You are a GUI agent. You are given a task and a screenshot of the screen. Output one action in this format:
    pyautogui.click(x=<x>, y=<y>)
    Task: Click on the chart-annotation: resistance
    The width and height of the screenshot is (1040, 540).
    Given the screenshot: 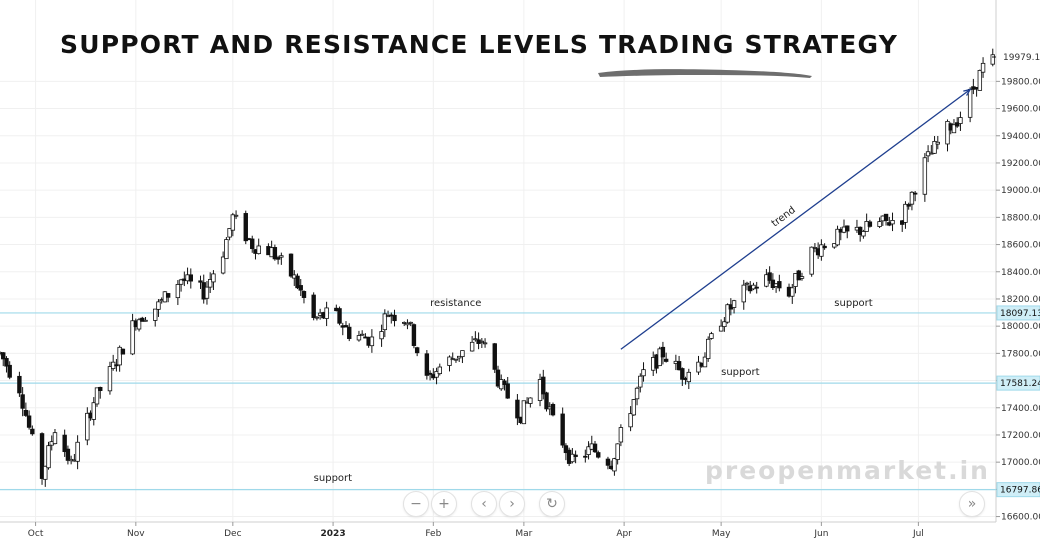 What is the action you would take?
    pyautogui.click(x=455, y=303)
    